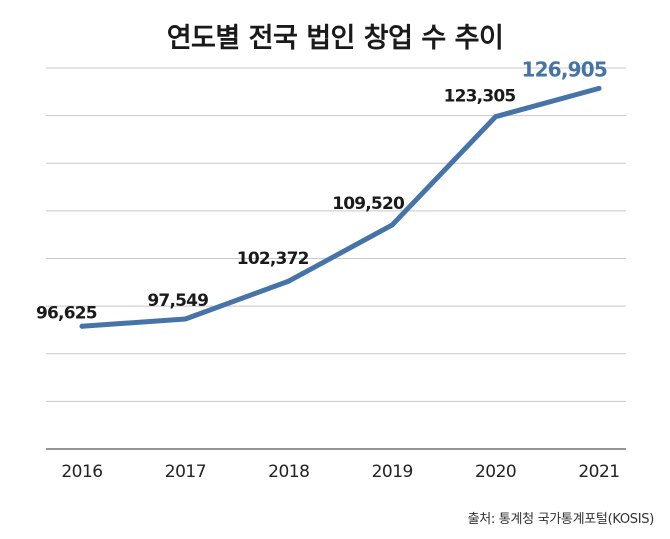  What do you see at coordinates (340, 472) in the screenshot?
I see `x-tick-labels: 2016 2017 2018 2019 2020 2021` at bounding box center [340, 472].